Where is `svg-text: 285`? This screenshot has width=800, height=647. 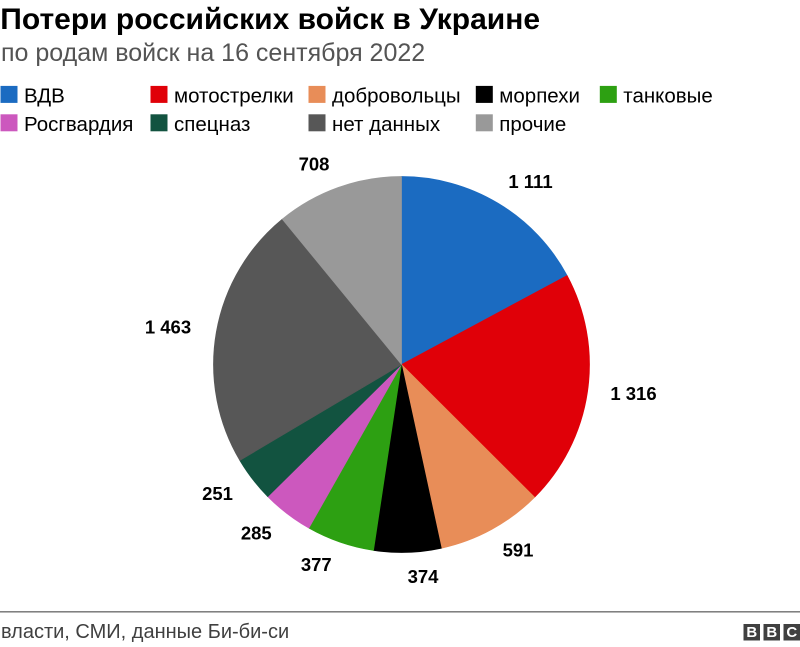 svg-text: 285 is located at coordinates (256, 532).